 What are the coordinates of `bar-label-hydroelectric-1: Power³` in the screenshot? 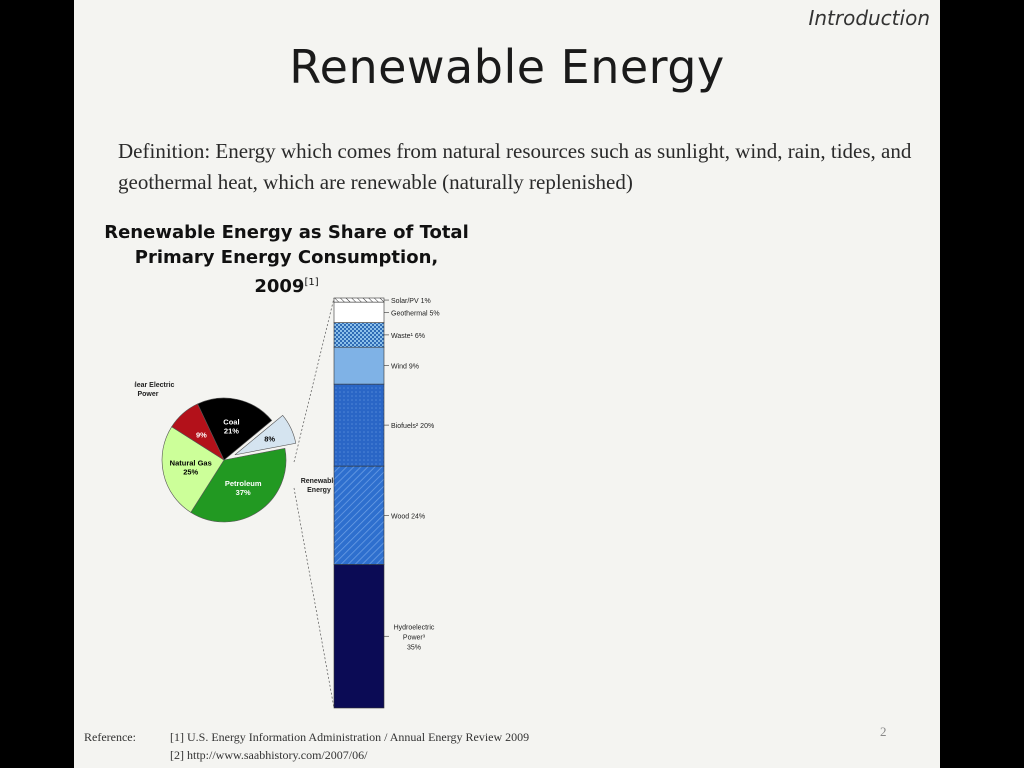 It's located at (414, 637).